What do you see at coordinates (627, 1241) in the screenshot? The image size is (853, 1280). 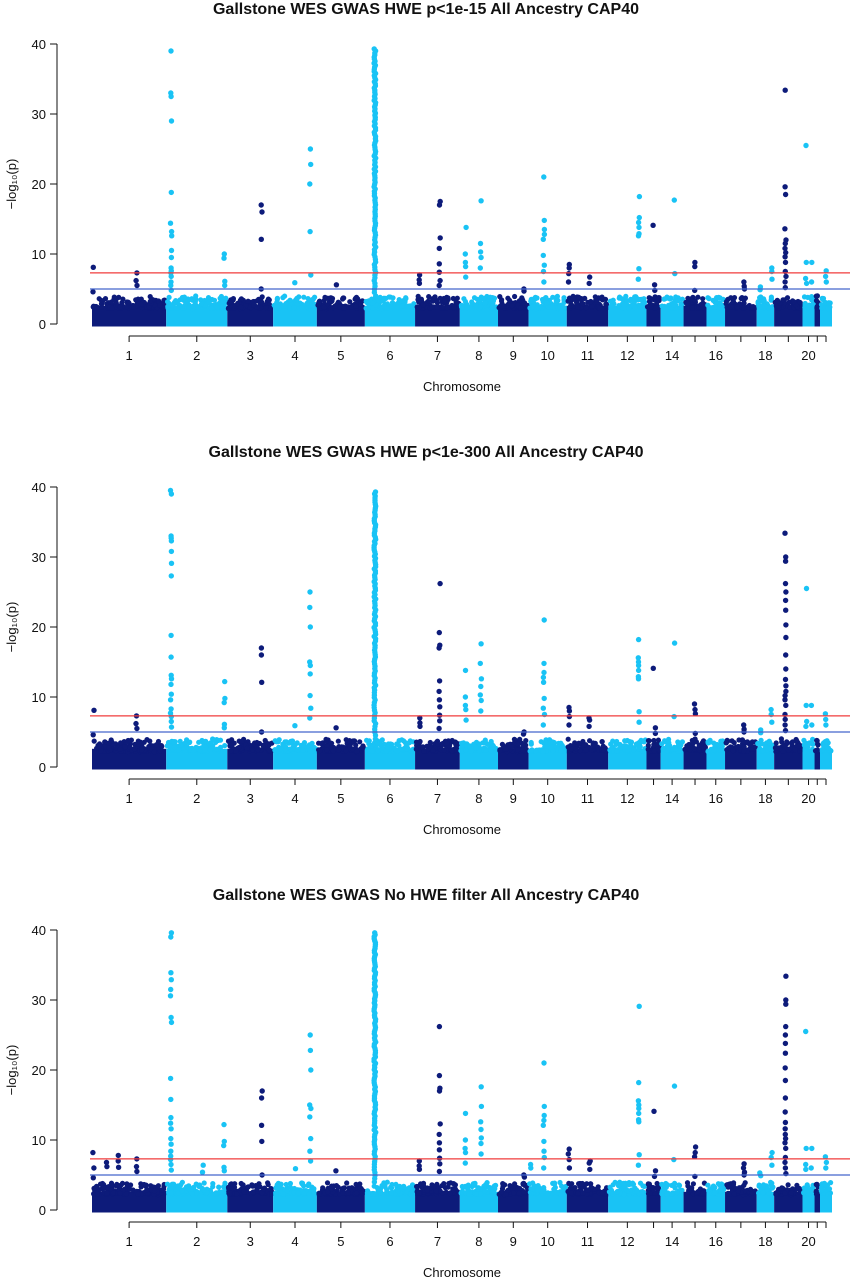 I see `x-tick-label: 12` at bounding box center [627, 1241].